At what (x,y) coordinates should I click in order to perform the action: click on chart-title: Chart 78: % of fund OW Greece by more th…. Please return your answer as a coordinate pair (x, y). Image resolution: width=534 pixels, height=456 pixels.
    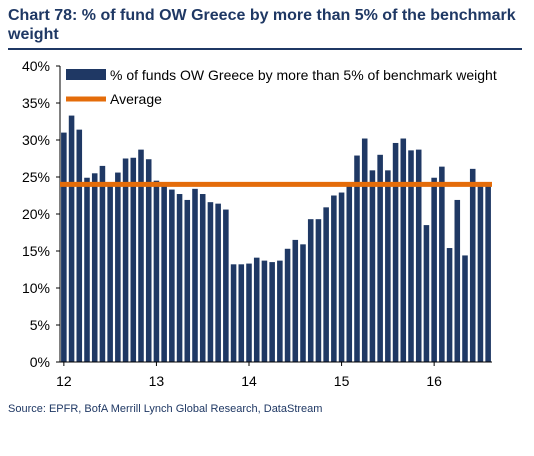
    Looking at the image, I should click on (262, 25).